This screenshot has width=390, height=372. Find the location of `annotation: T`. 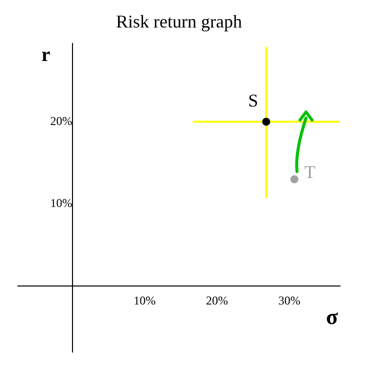

annotation: T is located at coordinates (310, 172).